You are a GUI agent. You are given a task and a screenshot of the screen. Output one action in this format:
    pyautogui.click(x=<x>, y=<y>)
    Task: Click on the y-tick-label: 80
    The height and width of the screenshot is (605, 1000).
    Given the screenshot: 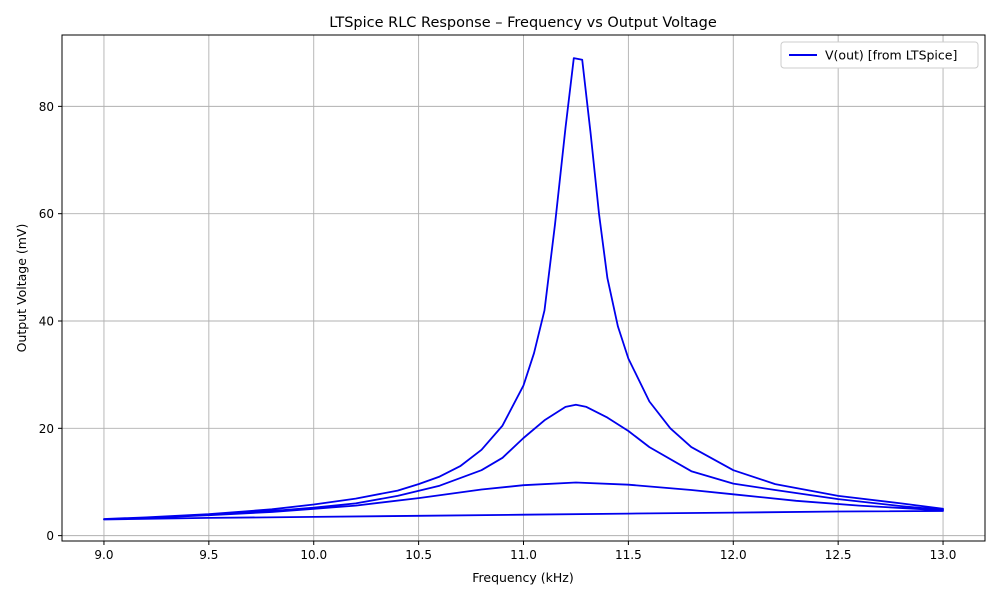 What is the action you would take?
    pyautogui.click(x=46, y=107)
    